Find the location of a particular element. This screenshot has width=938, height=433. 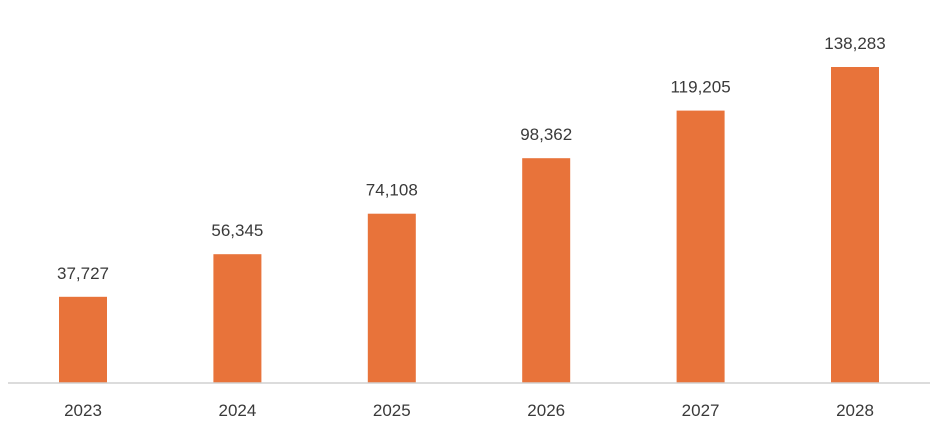

x-tick-label-2025: 2025 is located at coordinates (392, 410).